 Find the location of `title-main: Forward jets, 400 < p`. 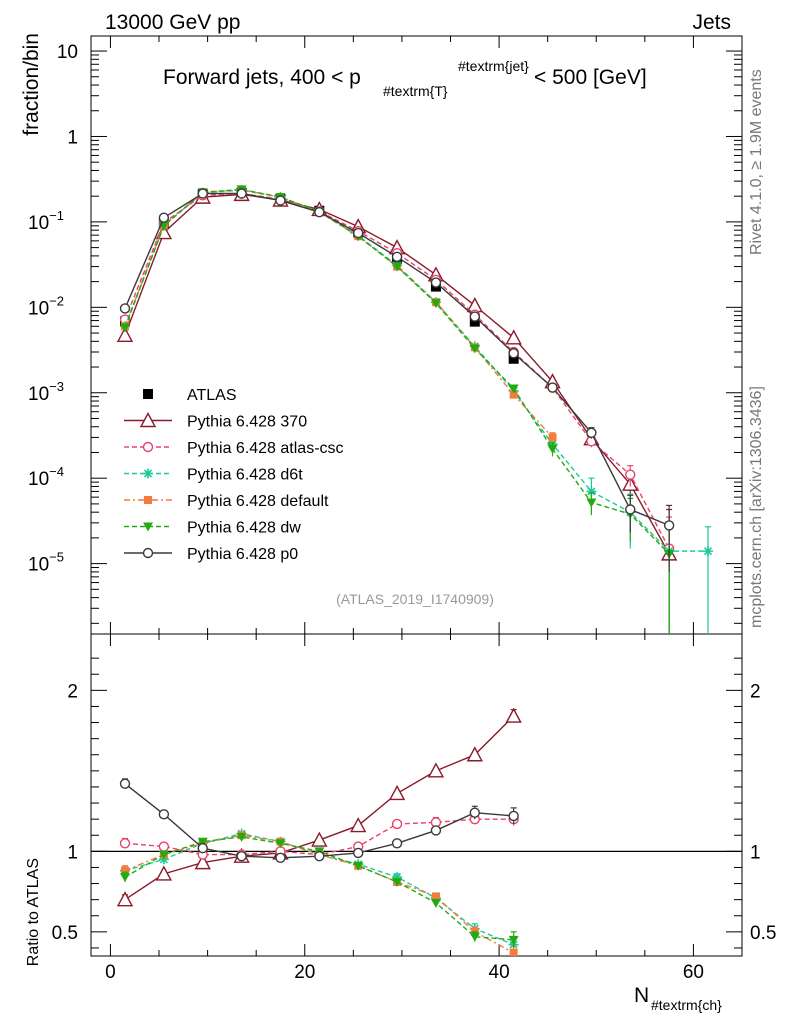

title-main: Forward jets, 400 < p is located at coordinates (262, 77).